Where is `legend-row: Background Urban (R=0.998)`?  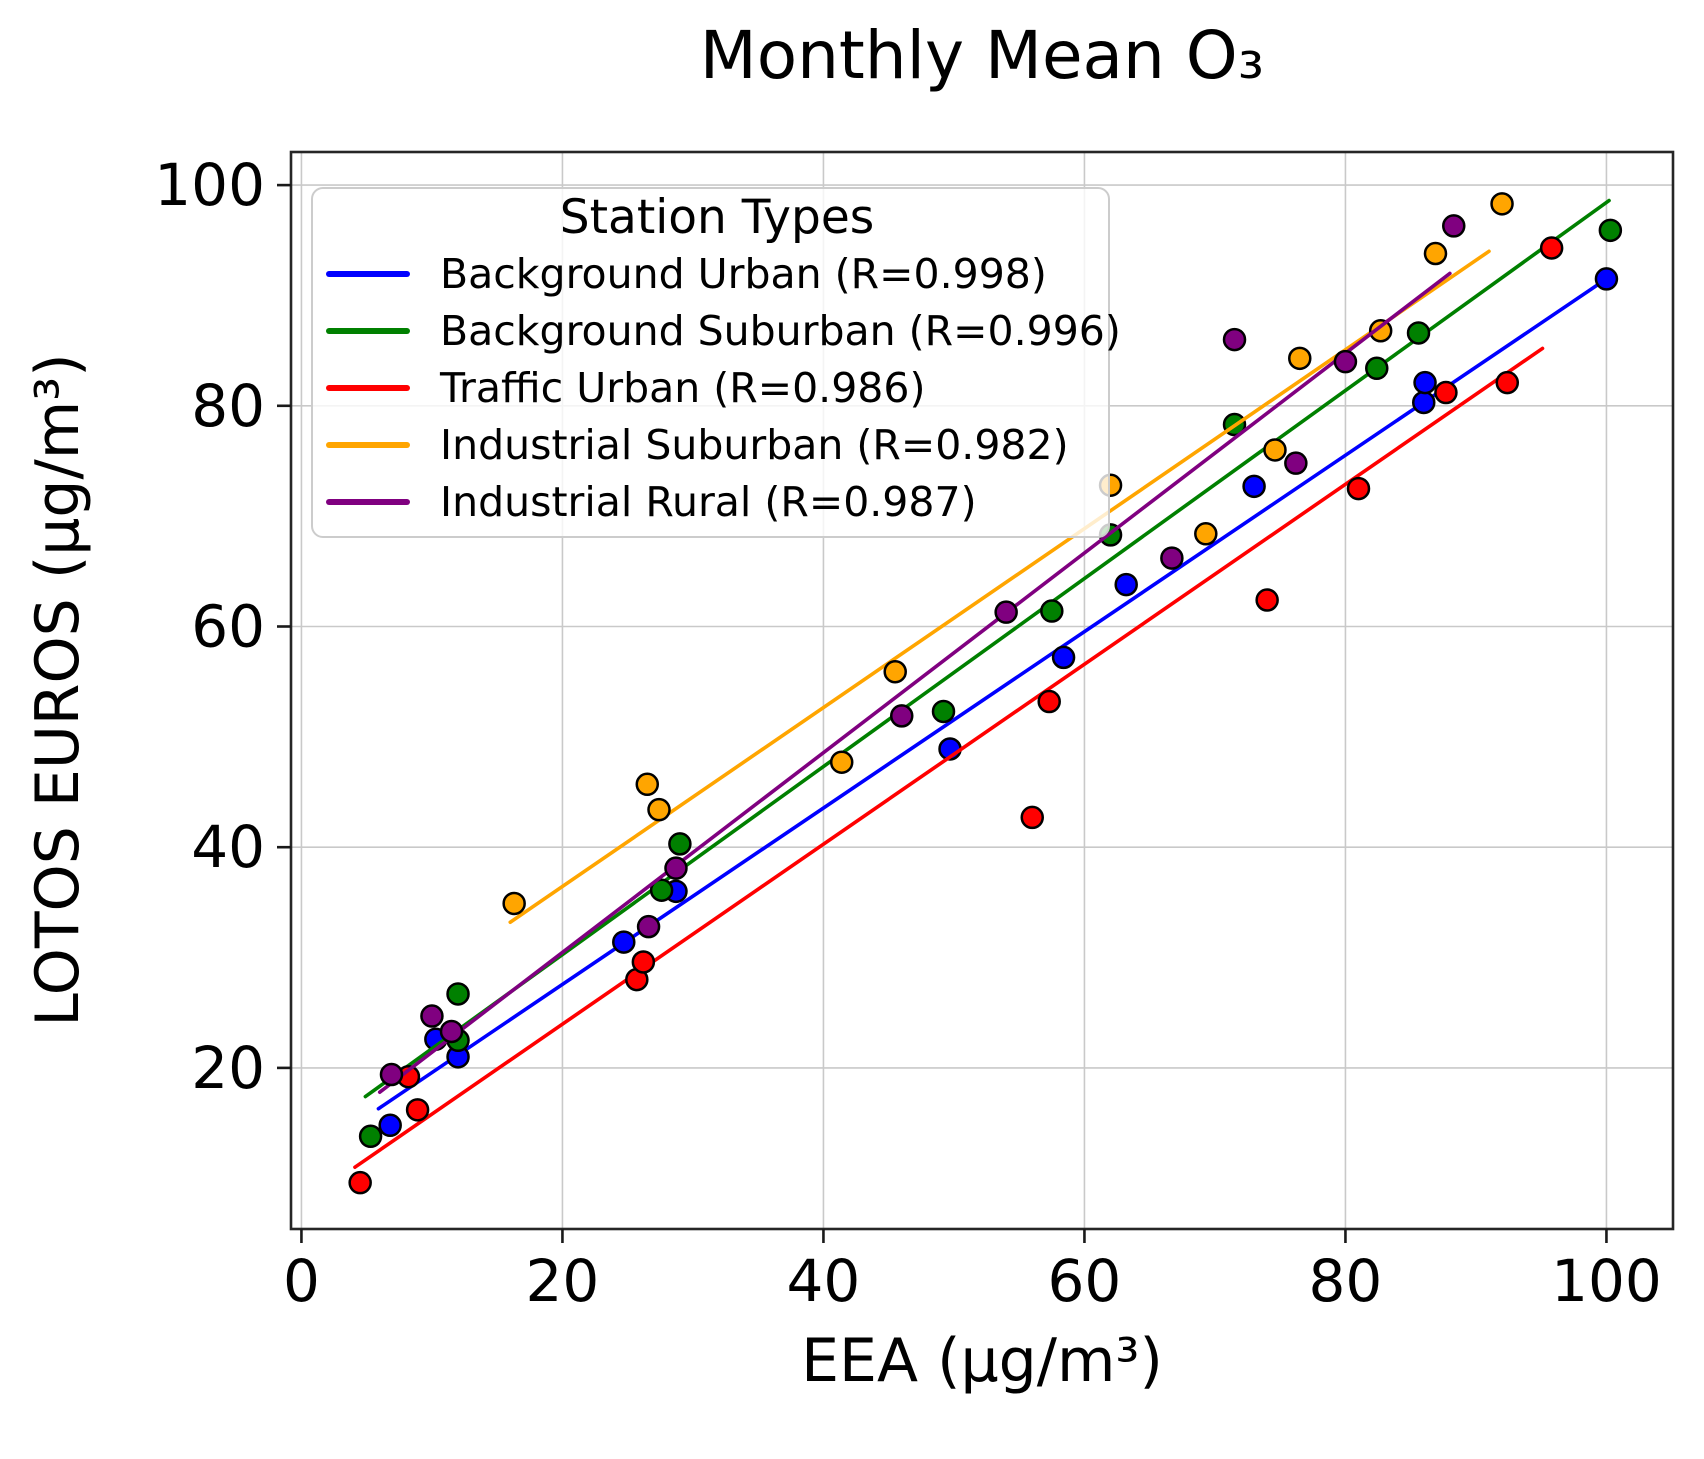
legend-row: Background Urban (R=0.998) is located at coordinates (717, 273).